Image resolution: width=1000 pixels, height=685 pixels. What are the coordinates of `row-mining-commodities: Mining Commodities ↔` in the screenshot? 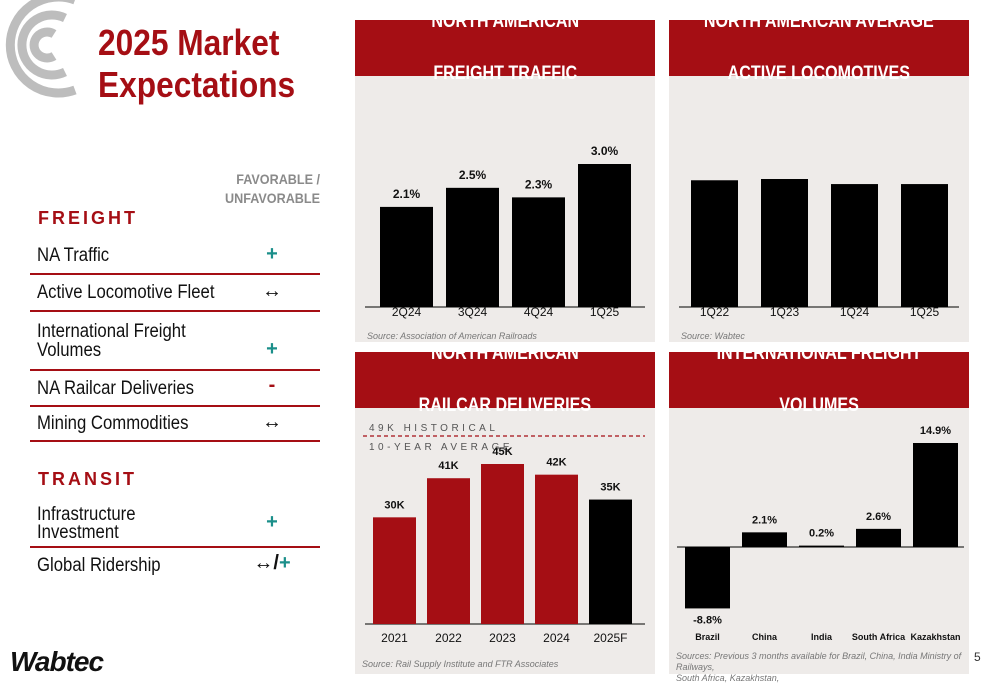 It's located at (175, 424).